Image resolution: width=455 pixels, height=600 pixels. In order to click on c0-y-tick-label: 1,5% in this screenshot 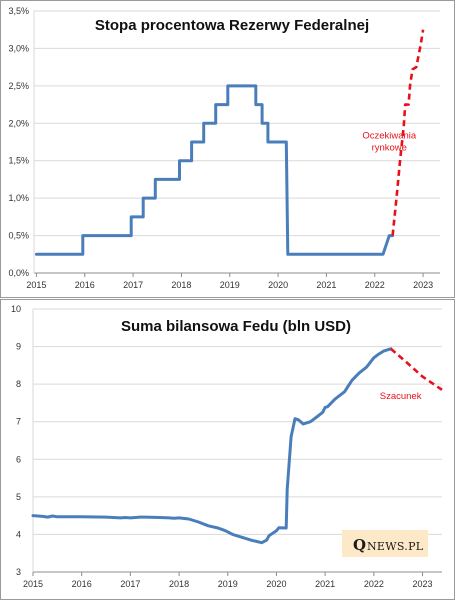, I will do `click(18, 161)`.